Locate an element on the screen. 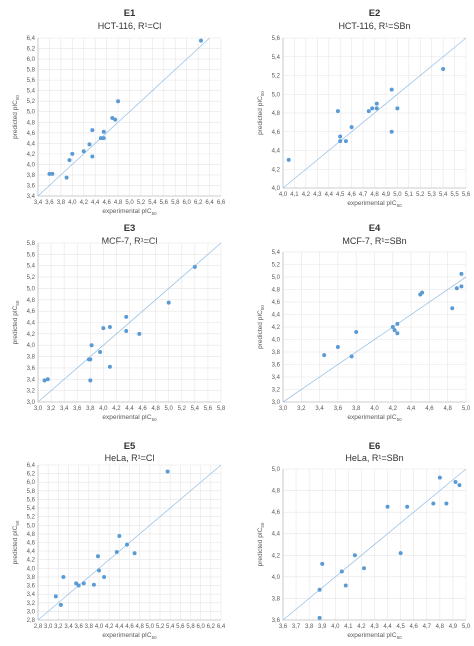 This screenshot has height=646, width=474. x-tick-label: 6,4 is located at coordinates (209, 203).